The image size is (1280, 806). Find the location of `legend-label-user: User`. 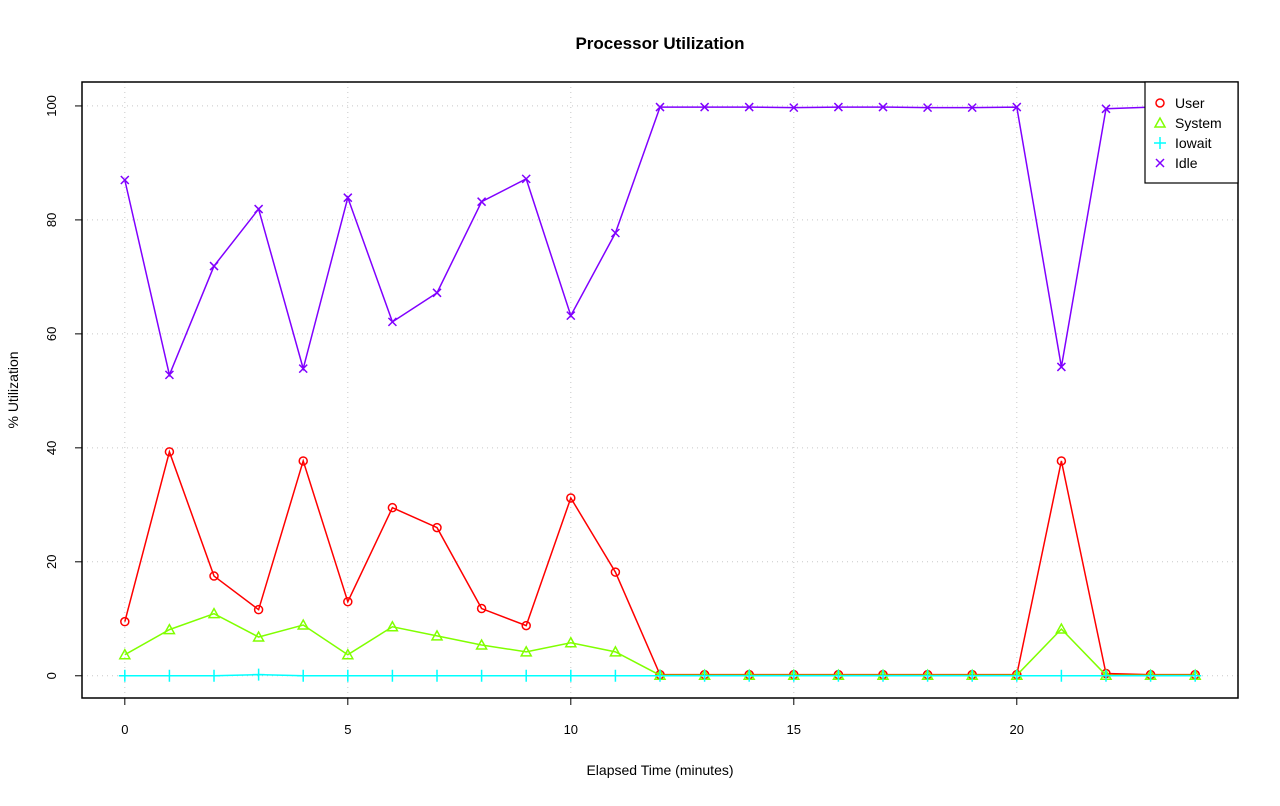

legend-label-user: User is located at coordinates (1190, 103).